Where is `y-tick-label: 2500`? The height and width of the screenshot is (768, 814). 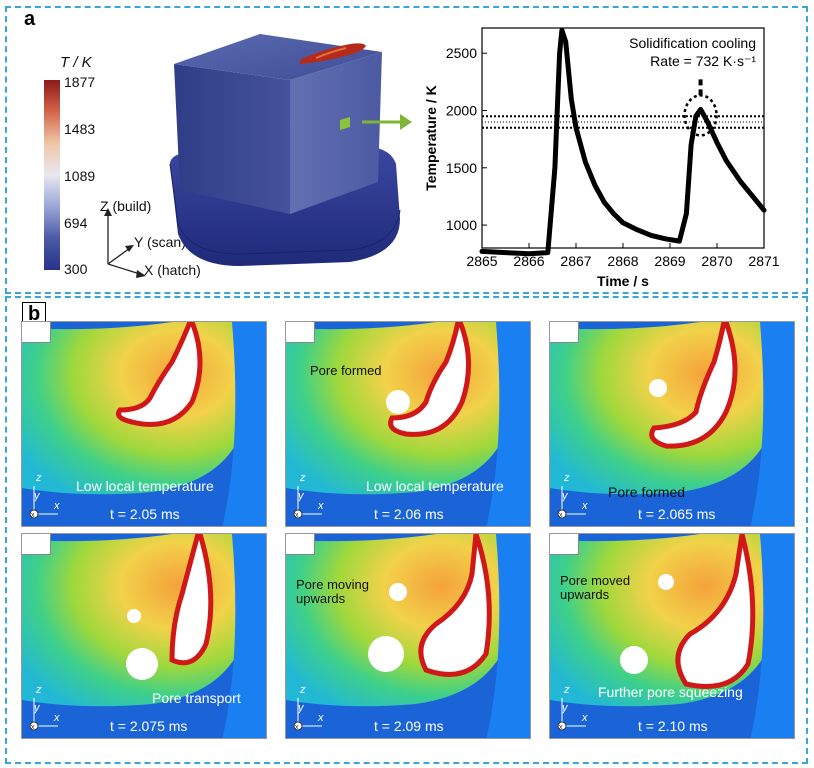 y-tick-label: 2500 is located at coordinates (461, 53).